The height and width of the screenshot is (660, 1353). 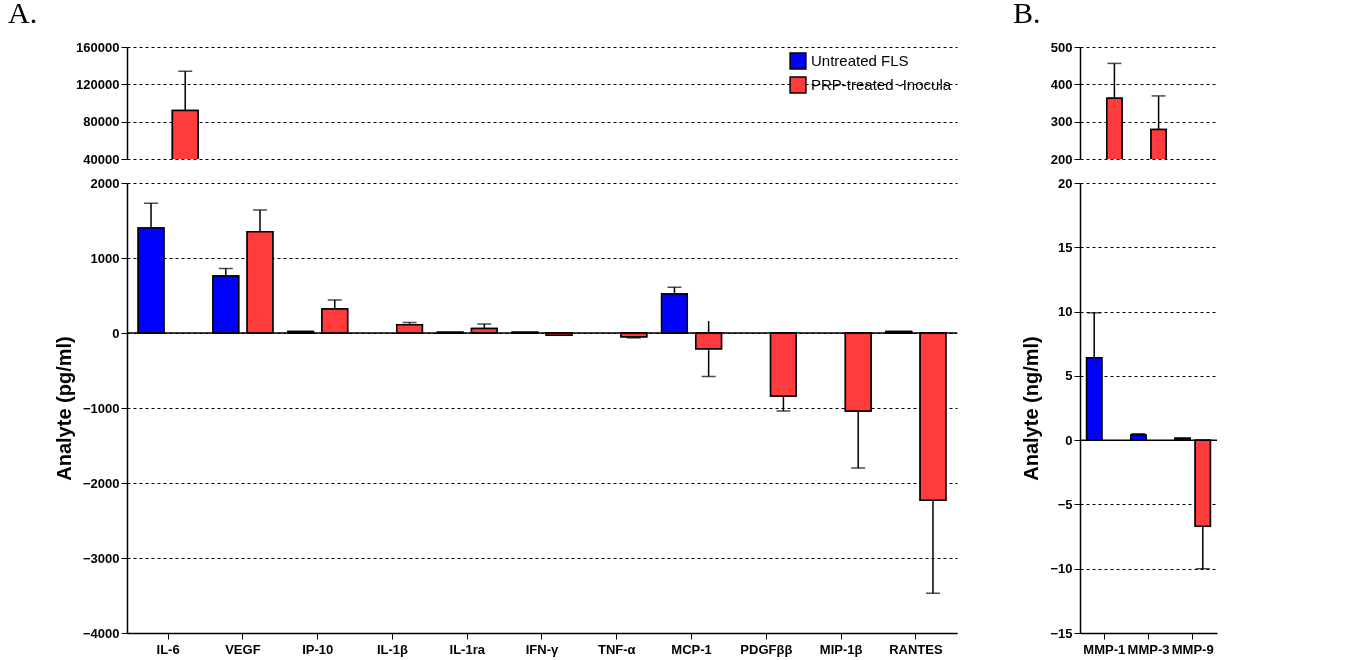 What do you see at coordinates (63, 408) in the screenshot?
I see `y-axis-title: Analyte (pg/ml)` at bounding box center [63, 408].